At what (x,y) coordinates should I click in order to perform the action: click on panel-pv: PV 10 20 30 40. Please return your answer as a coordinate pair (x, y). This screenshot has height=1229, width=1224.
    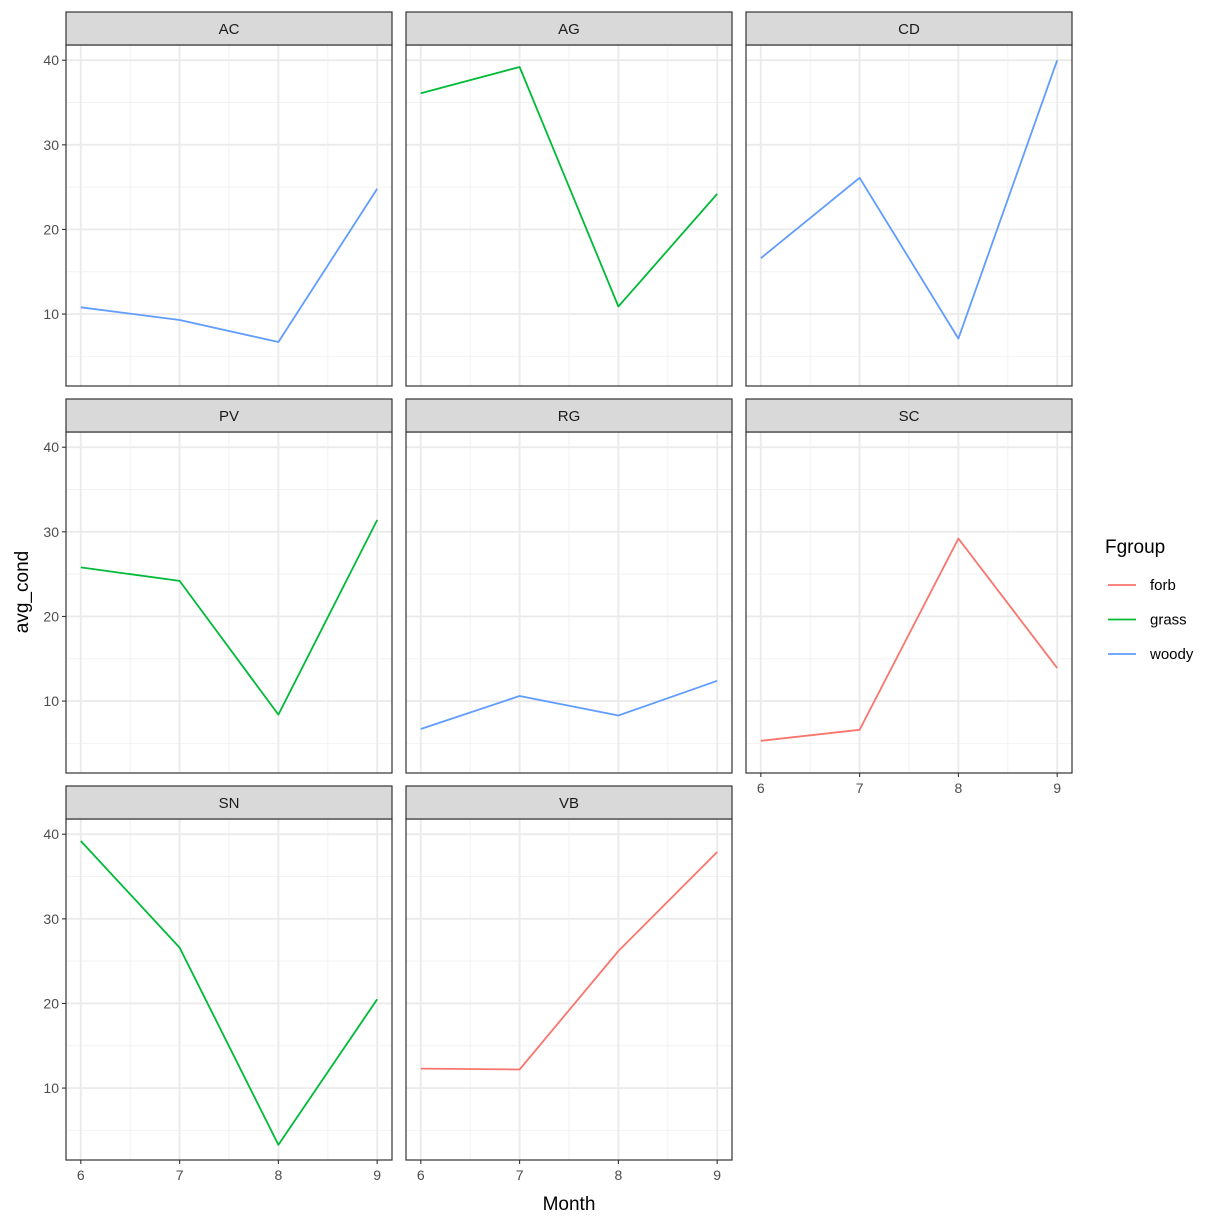
    Looking at the image, I should click on (218, 586).